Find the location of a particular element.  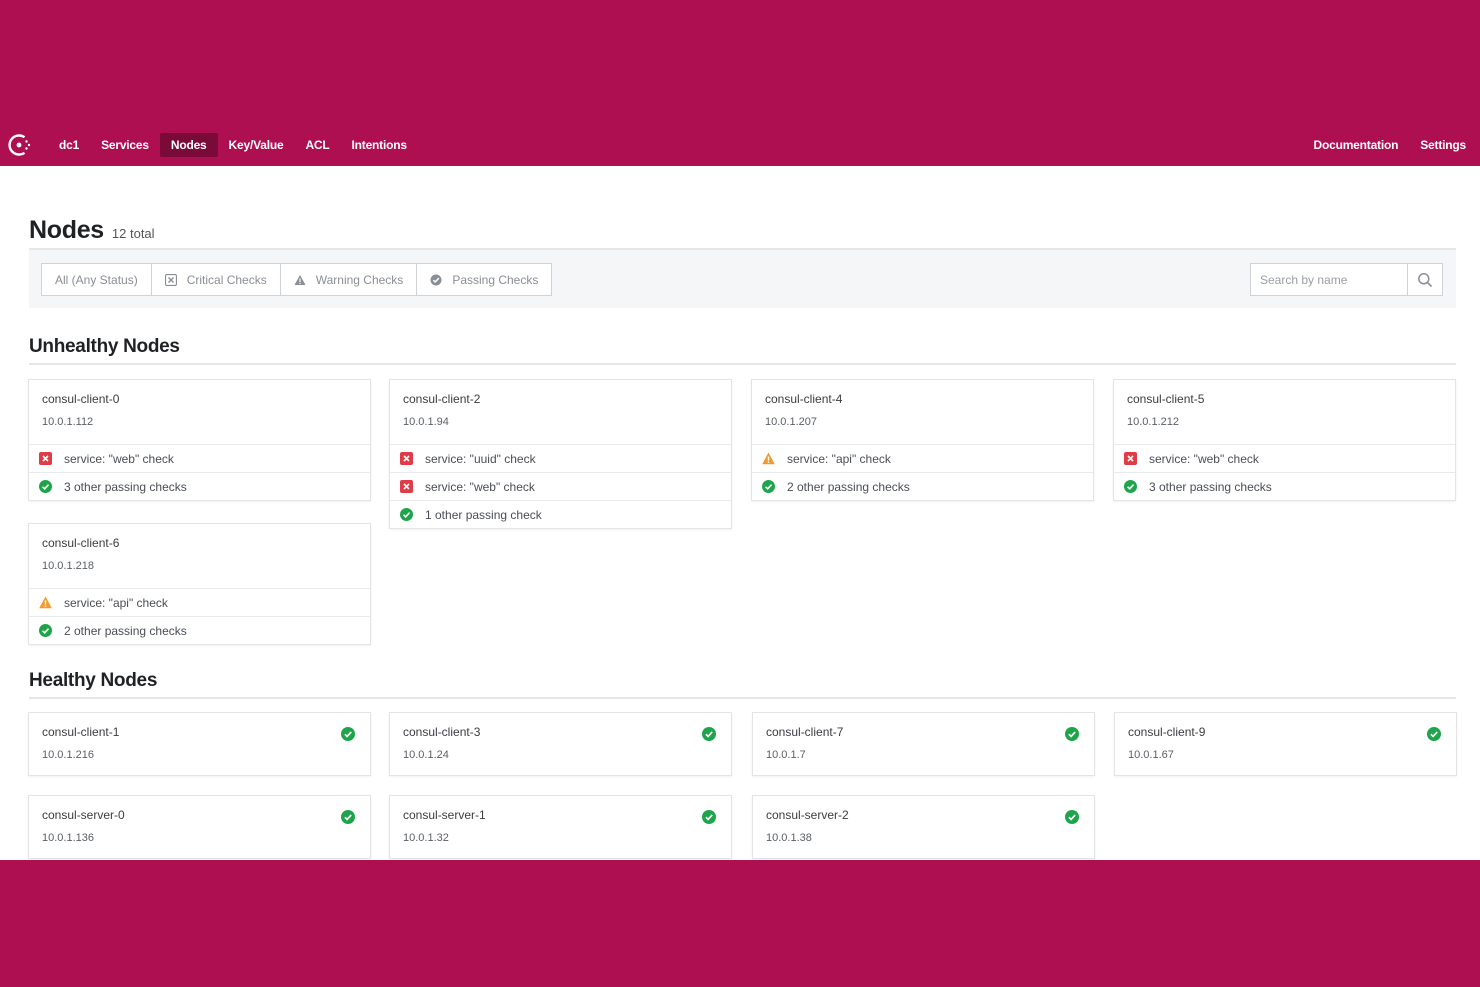

node-count: 12 total is located at coordinates (133, 233).